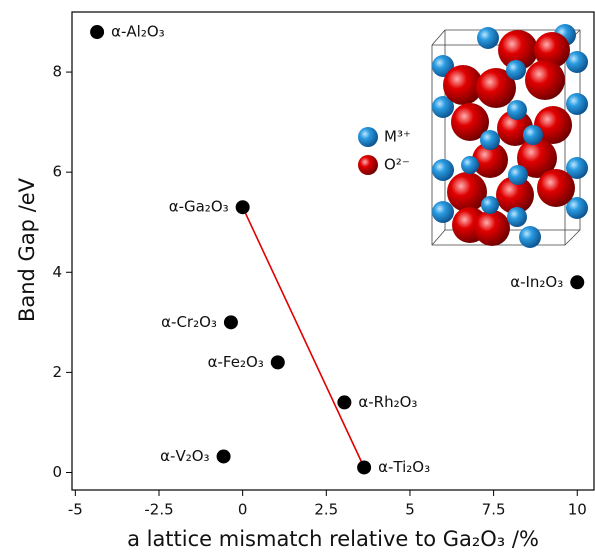 The image size is (595, 554). What do you see at coordinates (184, 456) in the screenshot?
I see `point-label: α-V₂O₃` at bounding box center [184, 456].